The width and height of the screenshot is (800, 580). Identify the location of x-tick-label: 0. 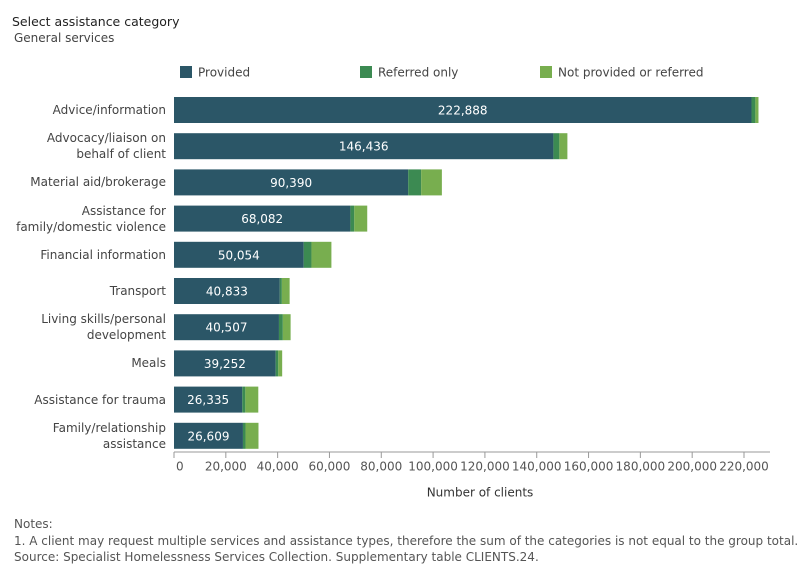
(180, 467).